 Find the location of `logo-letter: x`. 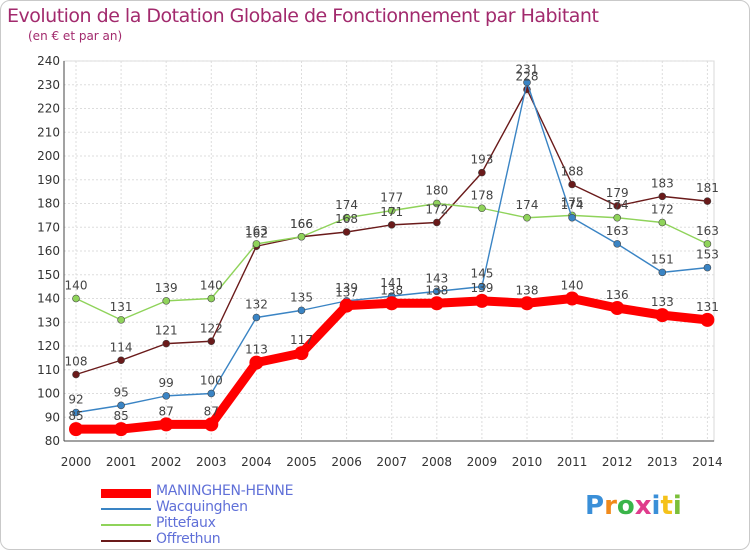

logo-letter: x is located at coordinates (643, 506).